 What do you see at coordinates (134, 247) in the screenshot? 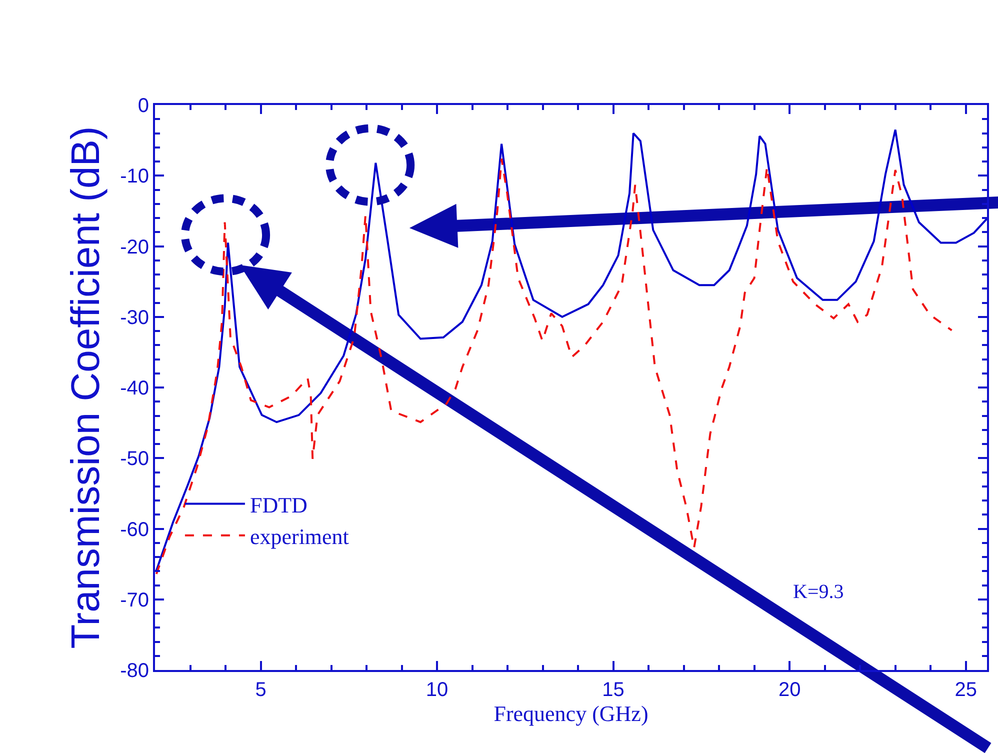
I see `y-tick-label: -20` at bounding box center [134, 247].